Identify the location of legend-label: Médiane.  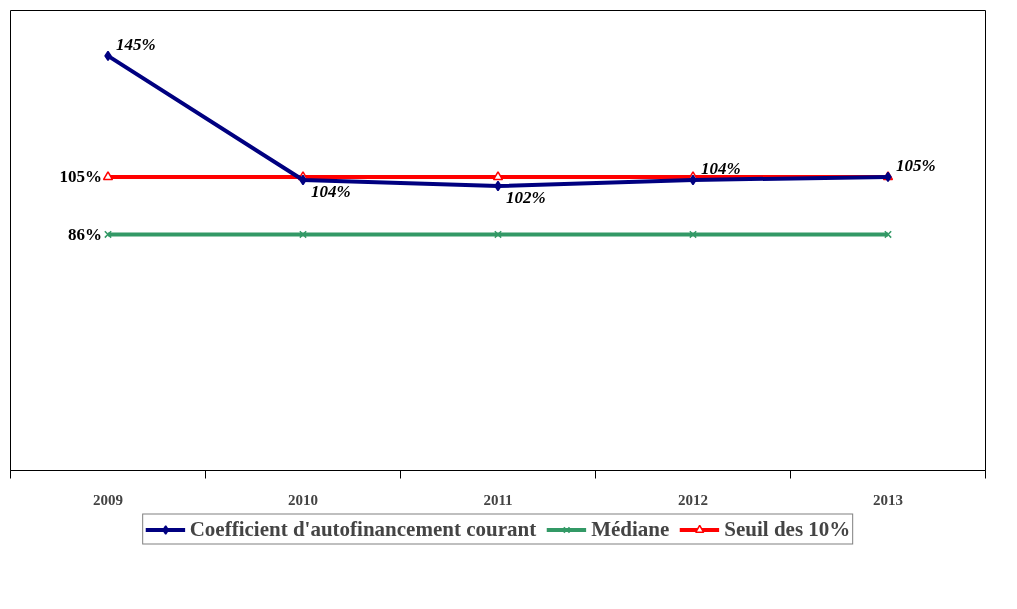
(630, 529).